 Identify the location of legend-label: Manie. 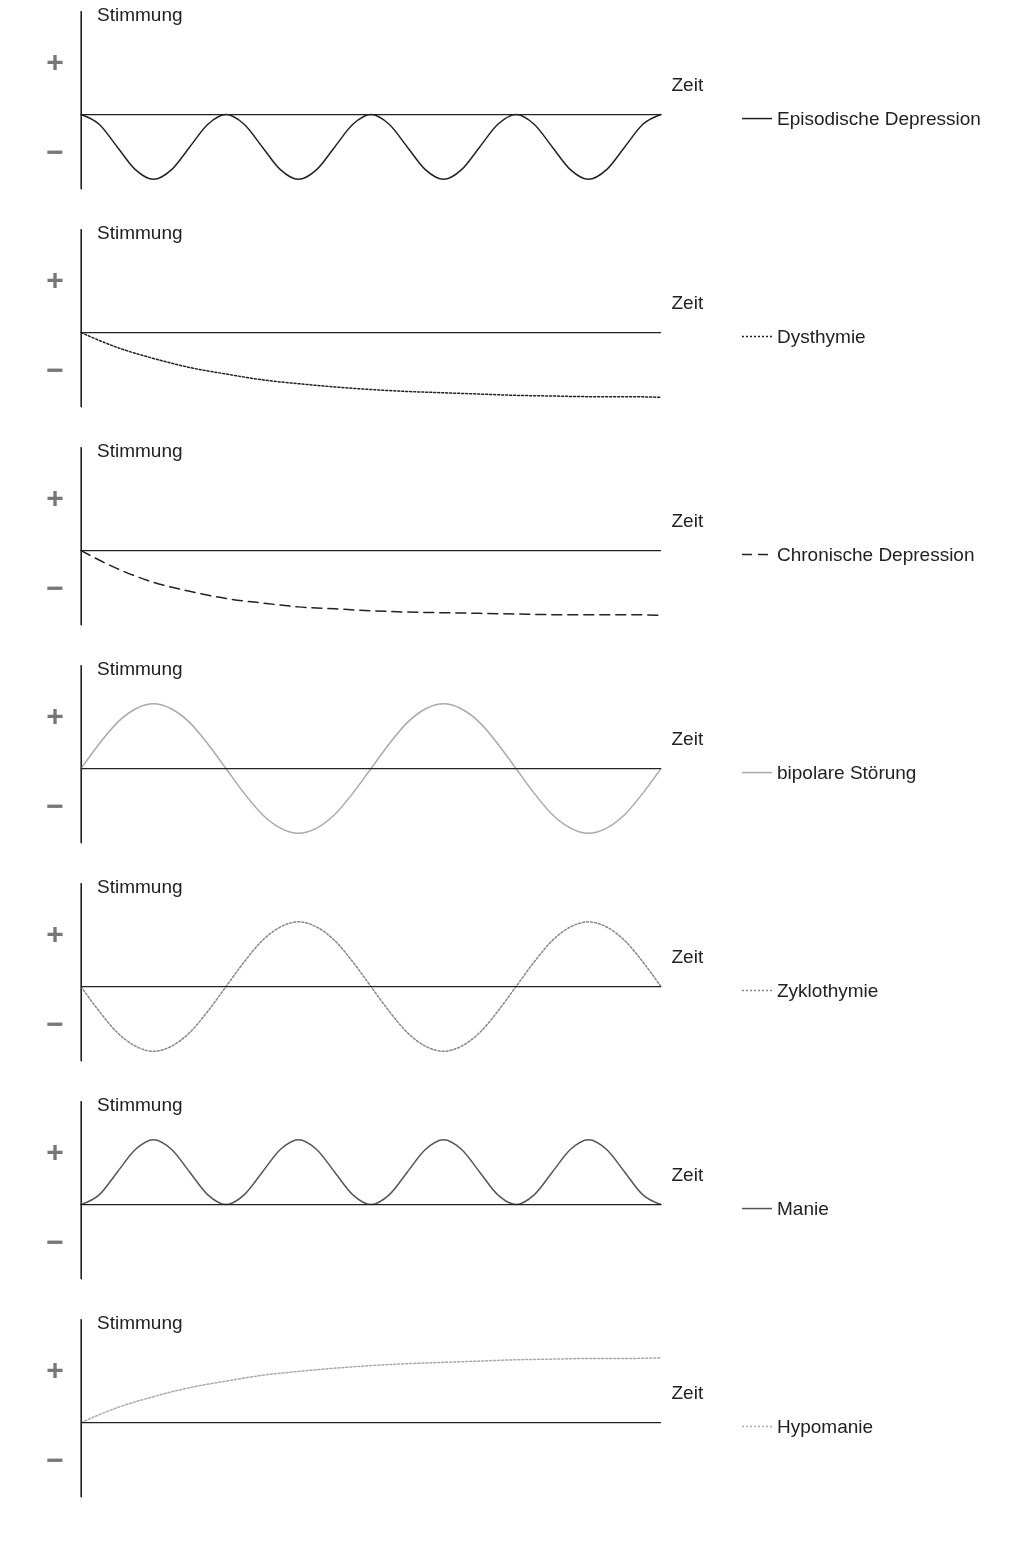
(803, 1208).